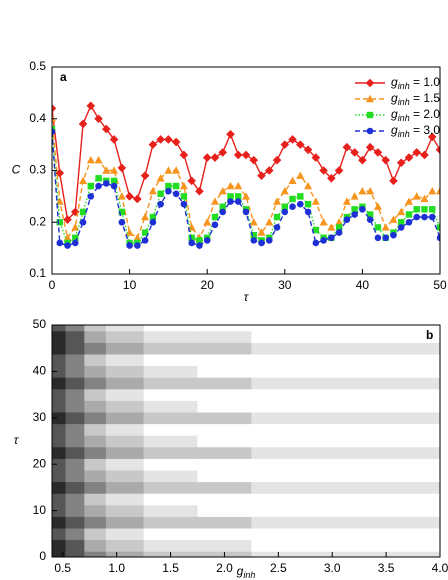 The width and height of the screenshot is (448, 580). Describe the element at coordinates (429, 335) in the screenshot. I see `panel-label: b` at that location.